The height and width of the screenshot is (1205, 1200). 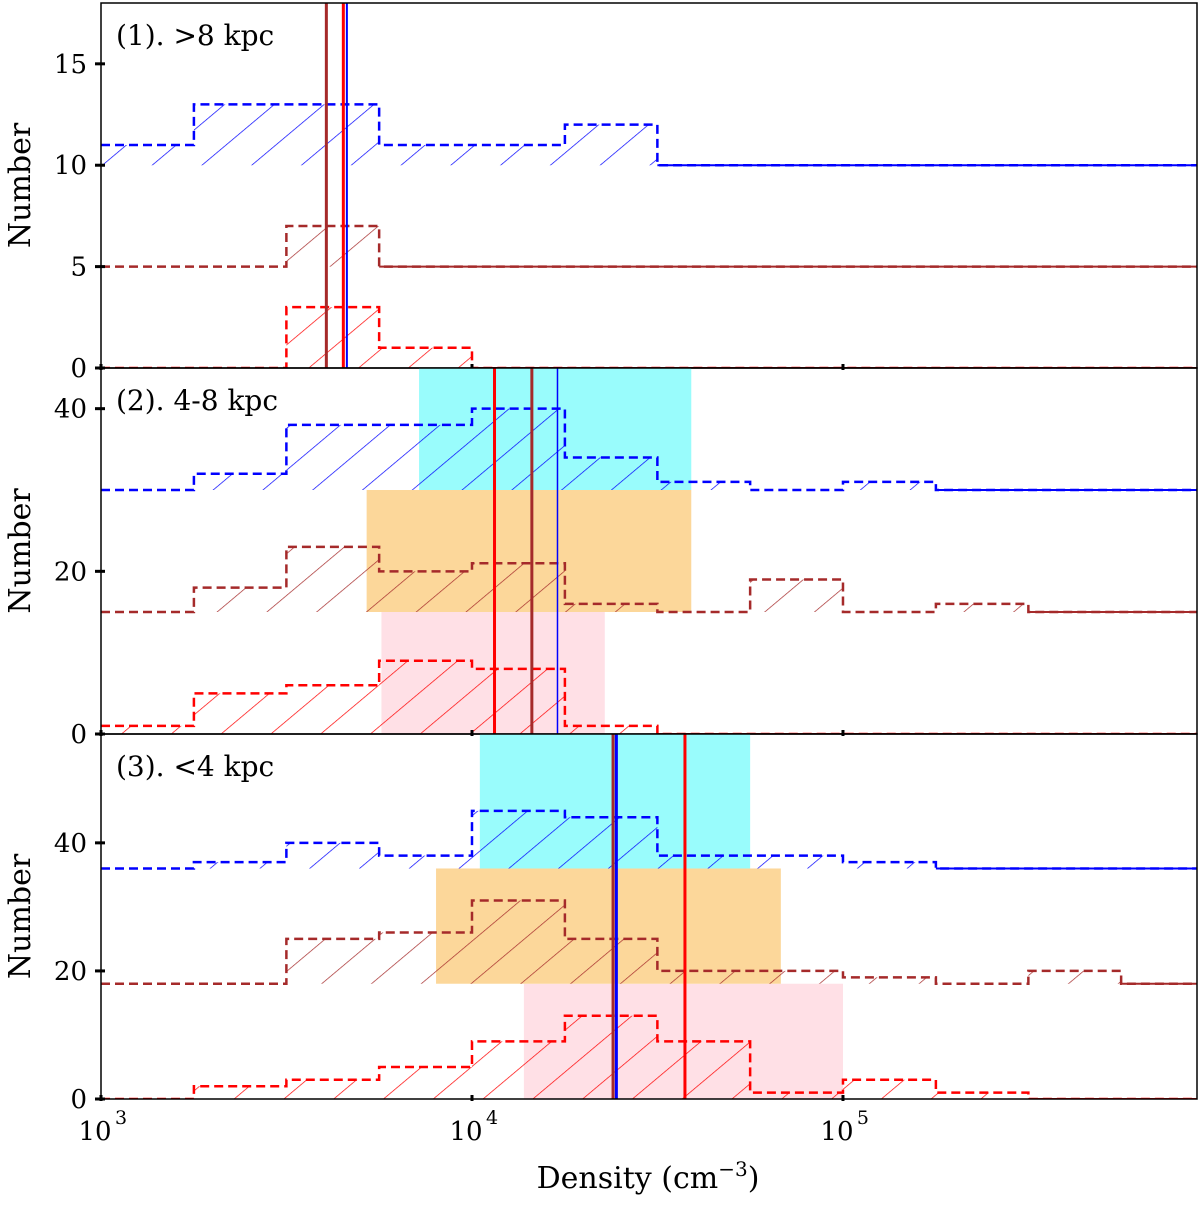 What do you see at coordinates (70, 65) in the screenshot?
I see `y-tick-label: 15` at bounding box center [70, 65].